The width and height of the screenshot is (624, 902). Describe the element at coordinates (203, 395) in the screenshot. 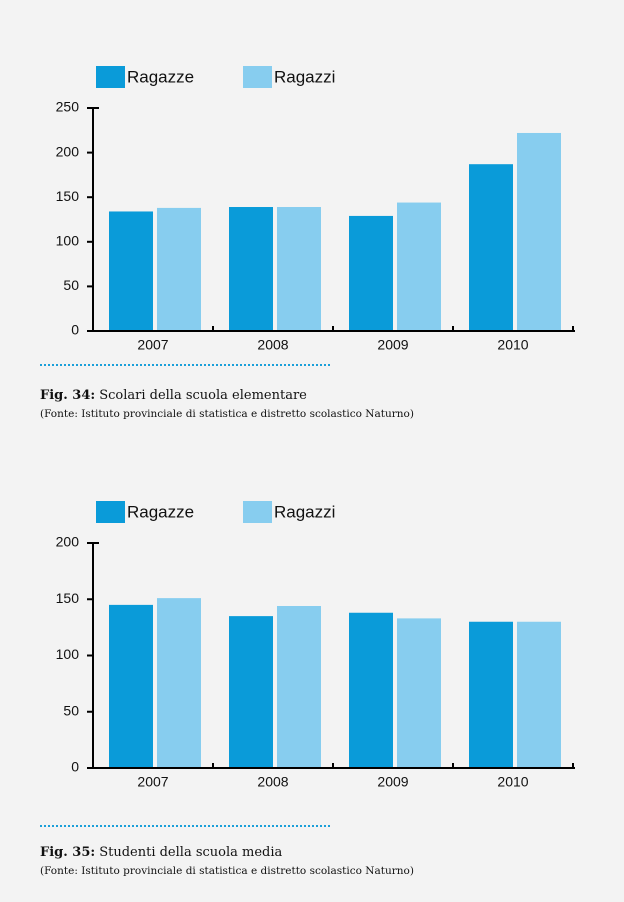

I see `caption-text: Scolari della scuola elementare` at that location.